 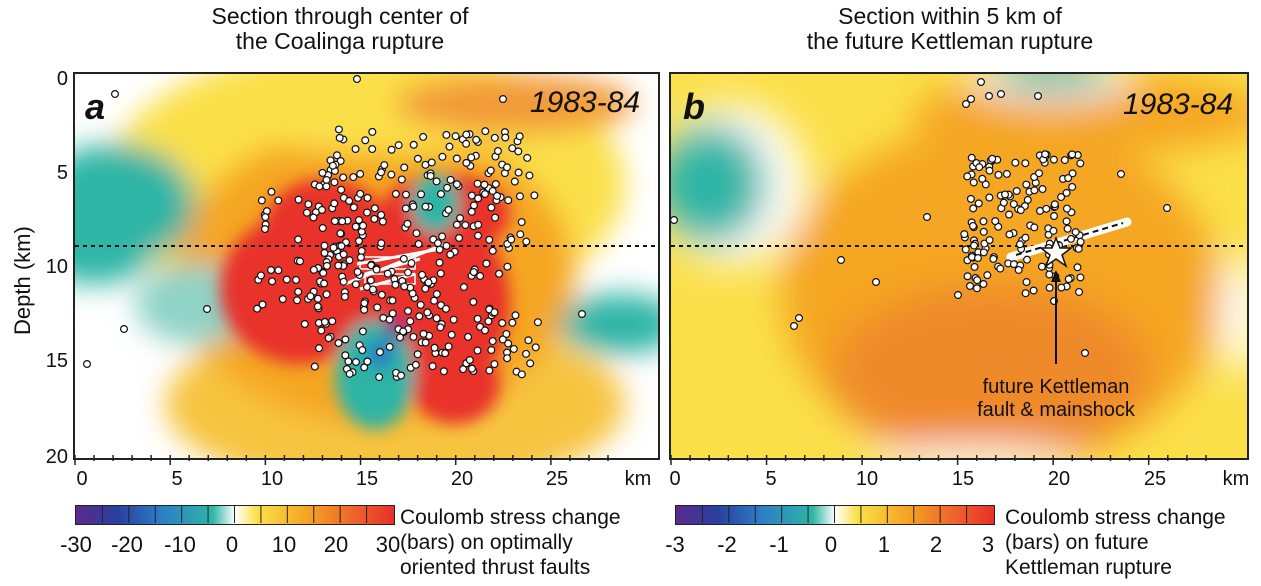 I want to click on y-tick-10: 10, so click(x=56, y=267).